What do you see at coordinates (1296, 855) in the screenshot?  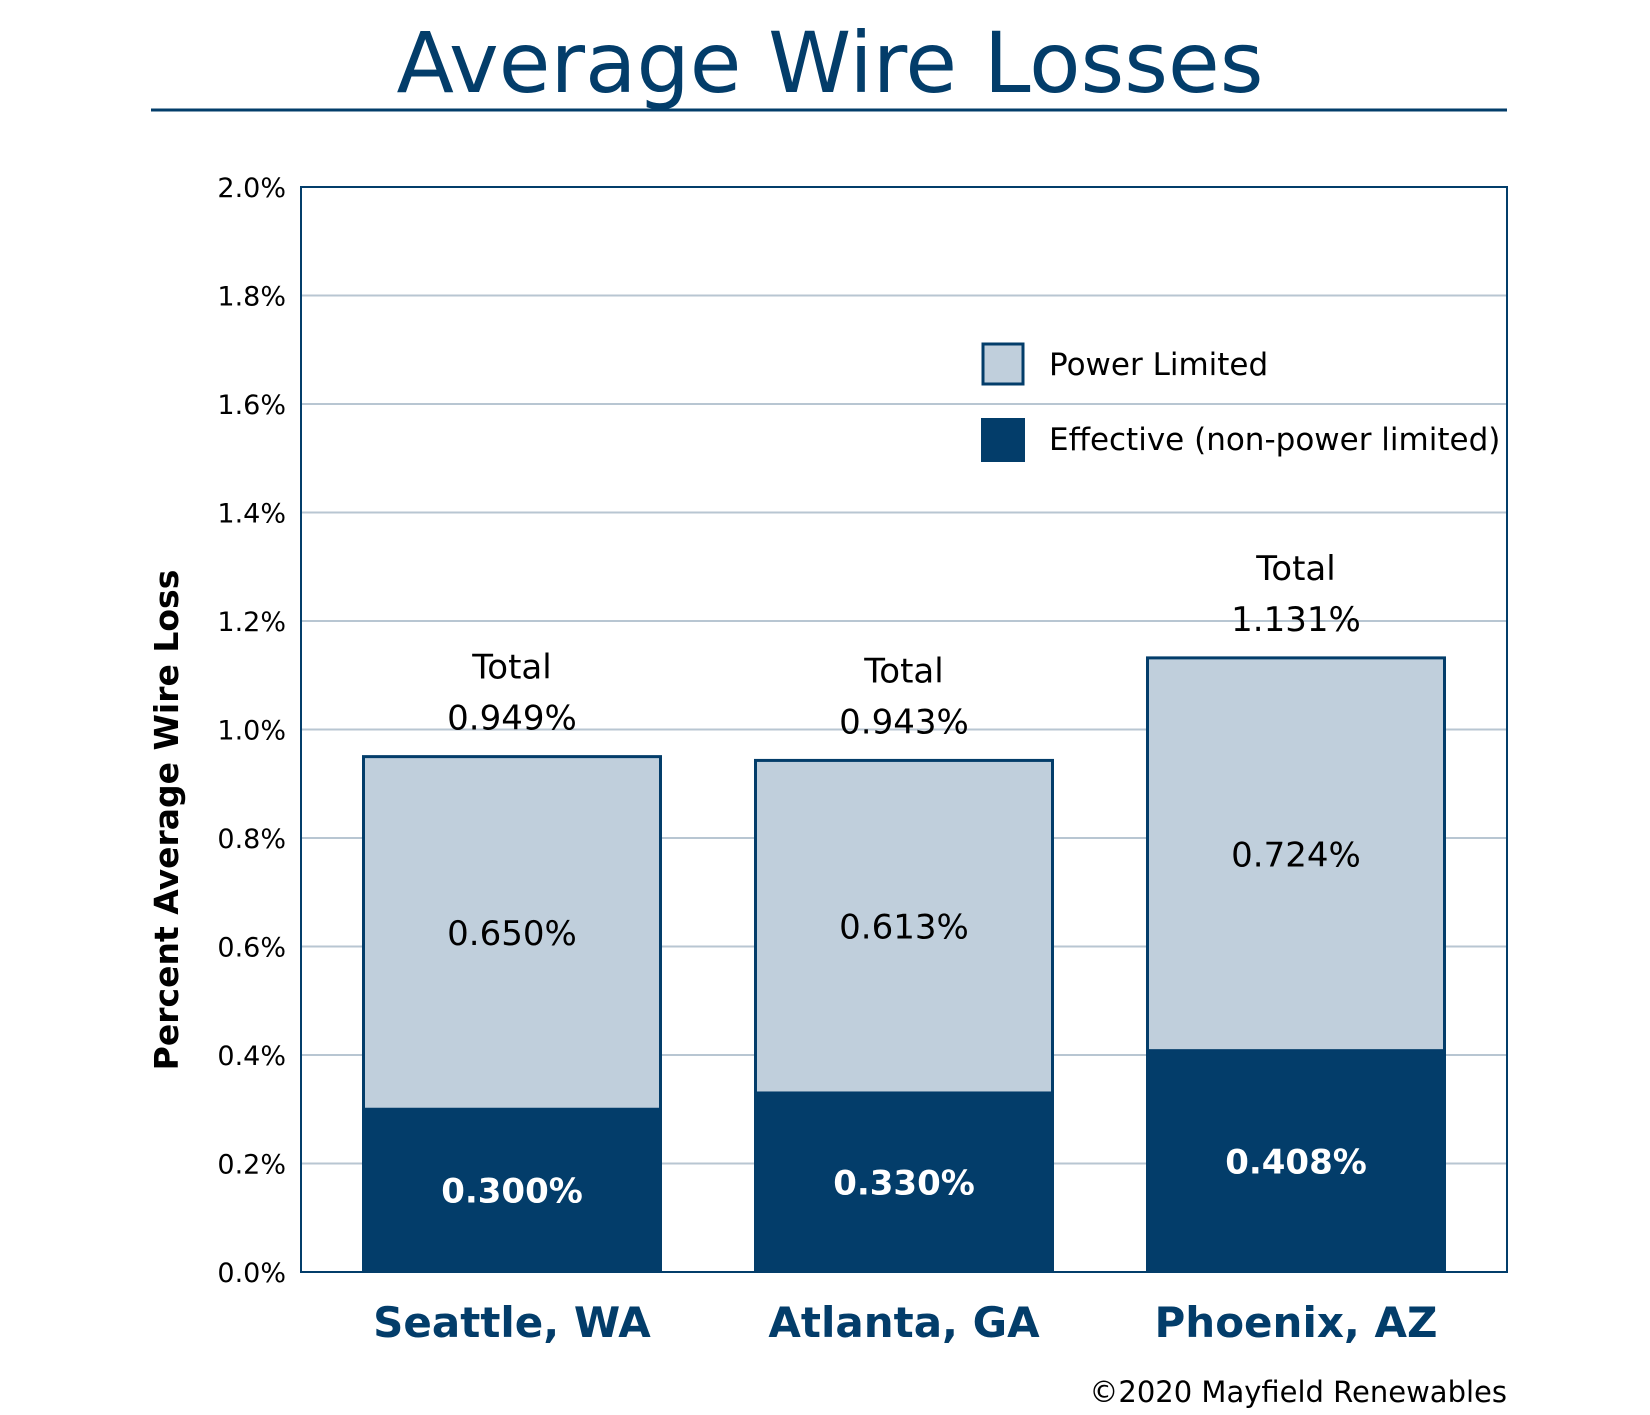 I see `data-label-power-limited: 0.724%` at bounding box center [1296, 855].